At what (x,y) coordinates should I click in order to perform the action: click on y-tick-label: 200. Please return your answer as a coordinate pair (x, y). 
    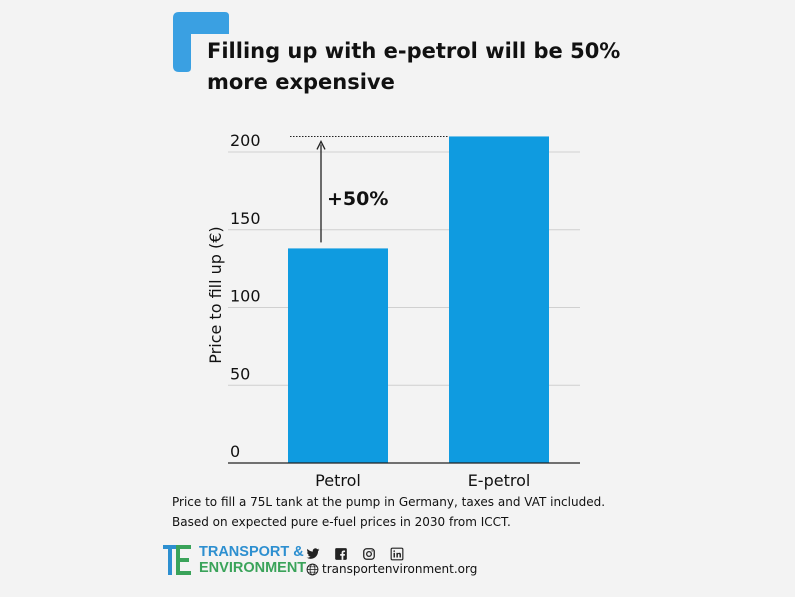
    Looking at the image, I should click on (245, 140).